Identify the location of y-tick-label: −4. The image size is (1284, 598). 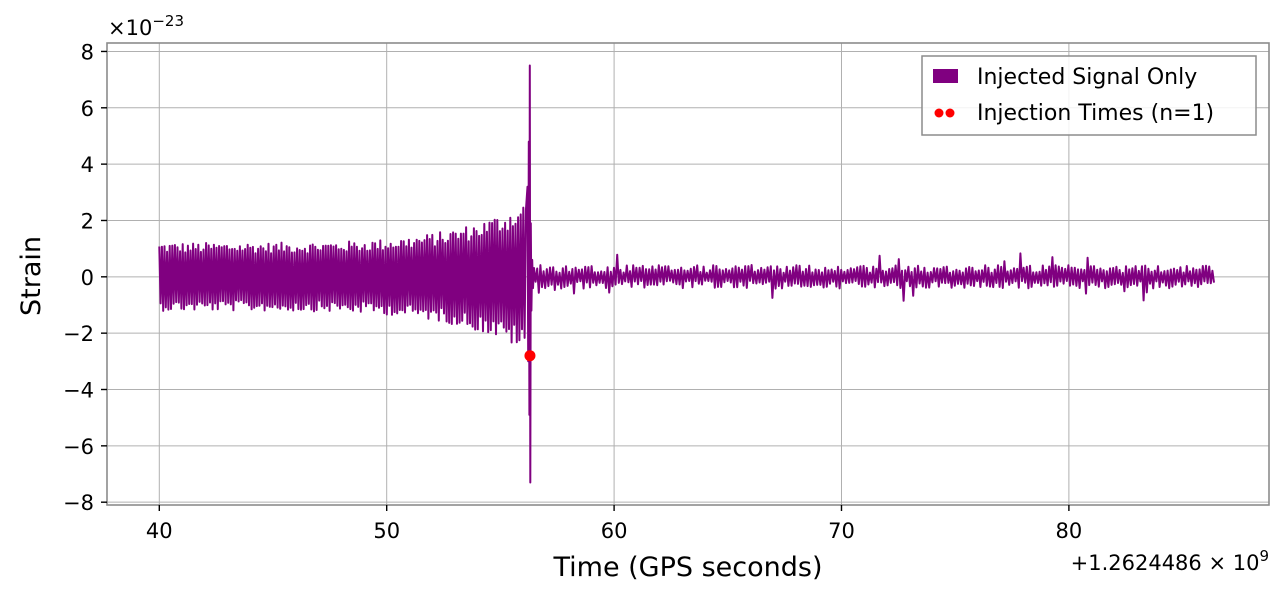
(78, 391).